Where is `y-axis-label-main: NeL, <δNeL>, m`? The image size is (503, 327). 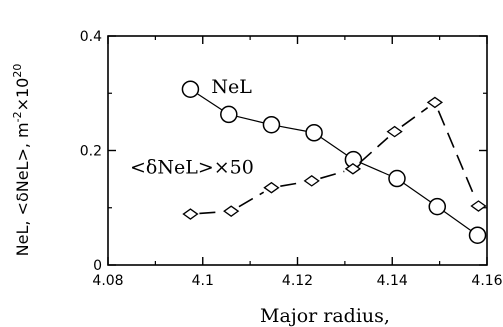 y-axis-label-main: NeL, <δNeL>, m is located at coordinates (22, 189).